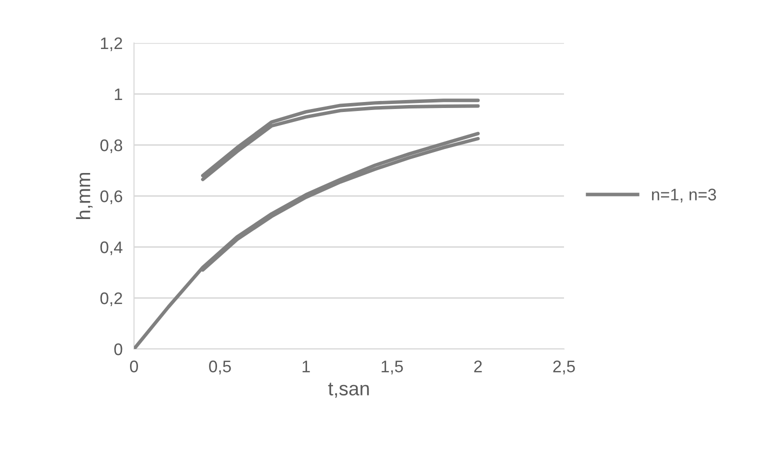 The image size is (783, 465). Describe the element at coordinates (118, 94) in the screenshot. I see `y-tick-label: 1` at that location.